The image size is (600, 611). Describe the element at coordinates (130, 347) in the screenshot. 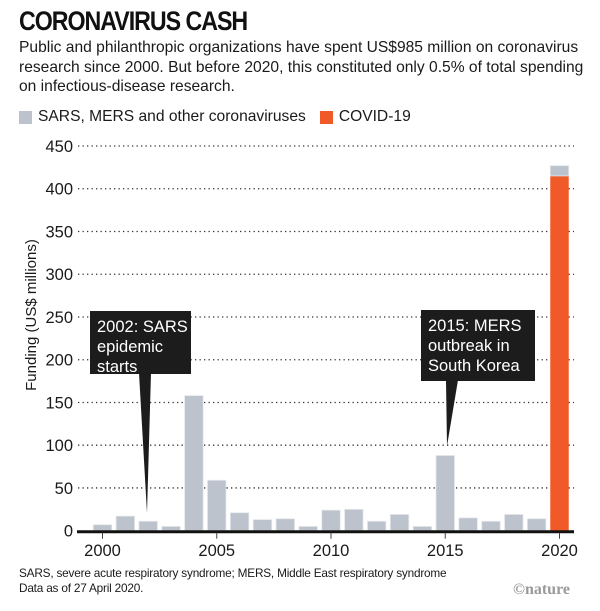

I see `callout-text: epidemic` at that location.